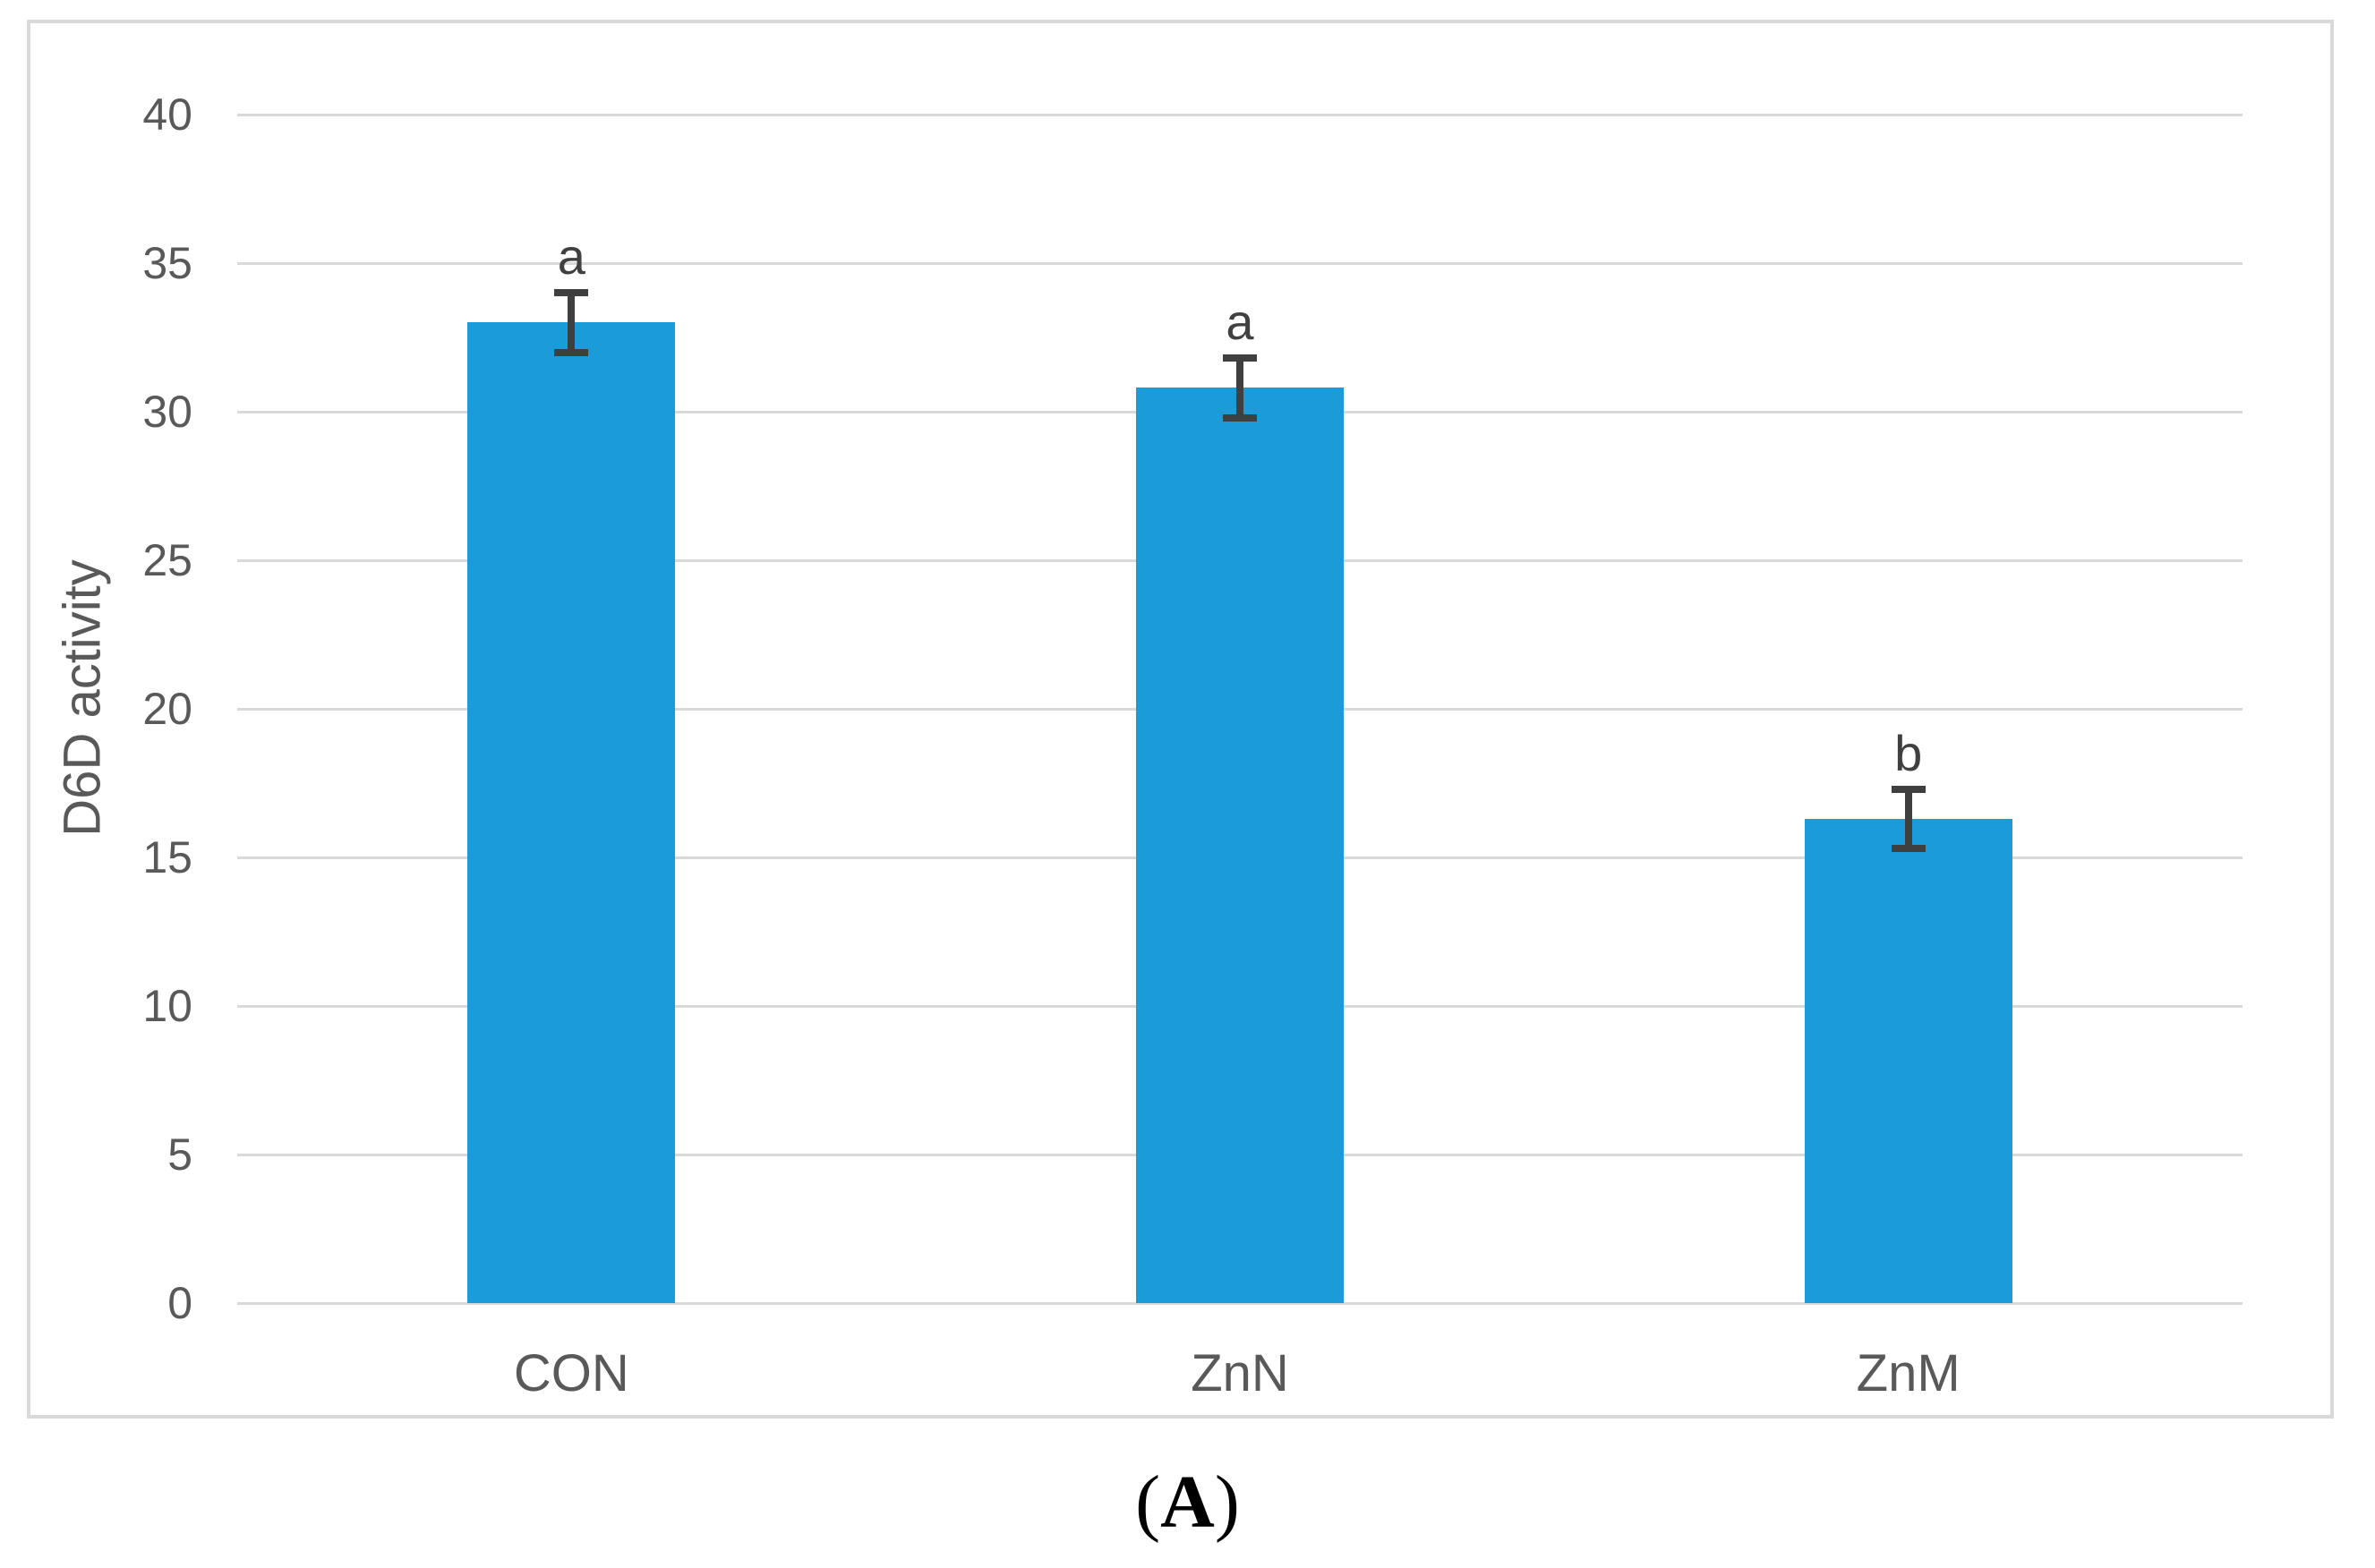 The height and width of the screenshot is (1568, 2375). Describe the element at coordinates (1240, 417) in the screenshot. I see `error-bar-cap-bottom-znn` at that location.